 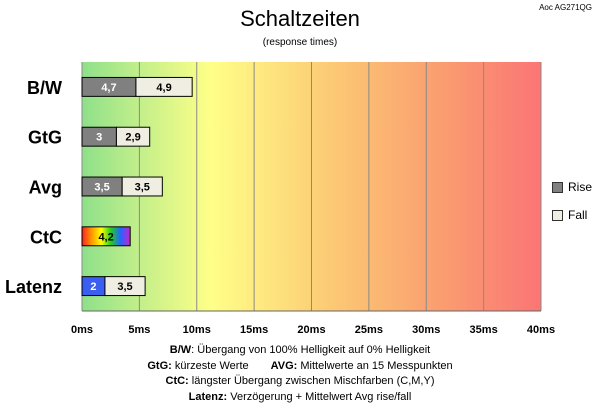 What do you see at coordinates (101, 188) in the screenshot?
I see `bar-rise-label: 3,5` at bounding box center [101, 188].